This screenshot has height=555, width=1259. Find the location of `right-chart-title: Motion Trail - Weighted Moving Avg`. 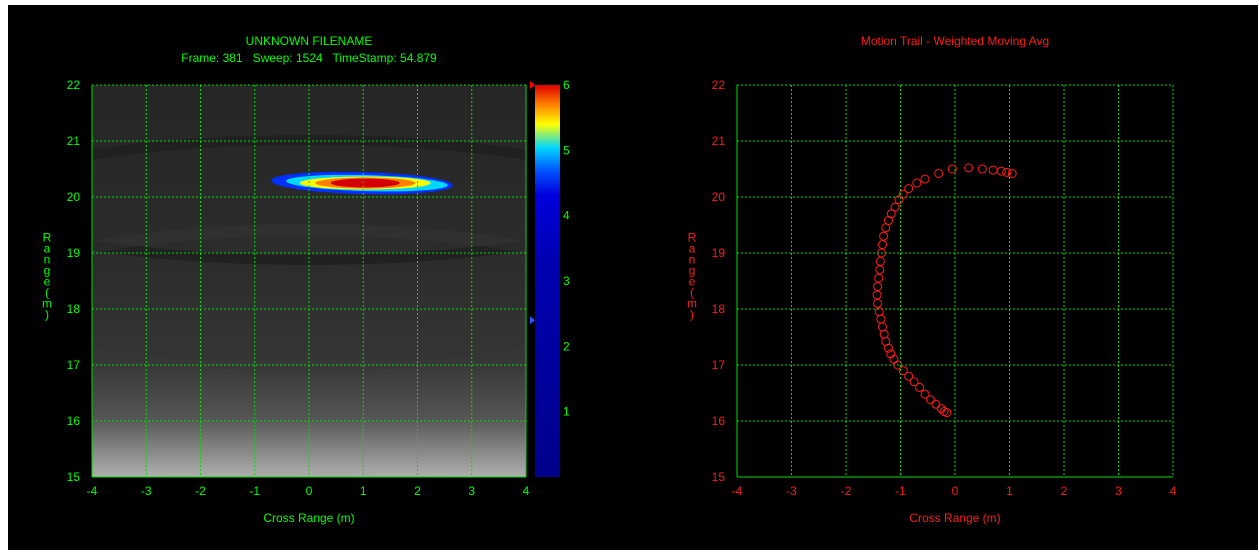

right-chart-title: Motion Trail - Weighted Moving Avg is located at coordinates (955, 41).